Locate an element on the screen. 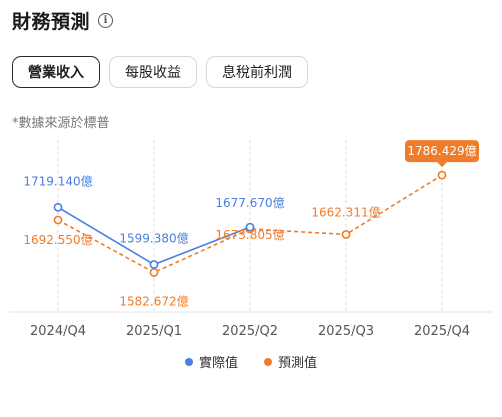 This screenshot has width=502, height=417. forecast-data-label: 1662.311億 is located at coordinates (345, 212).